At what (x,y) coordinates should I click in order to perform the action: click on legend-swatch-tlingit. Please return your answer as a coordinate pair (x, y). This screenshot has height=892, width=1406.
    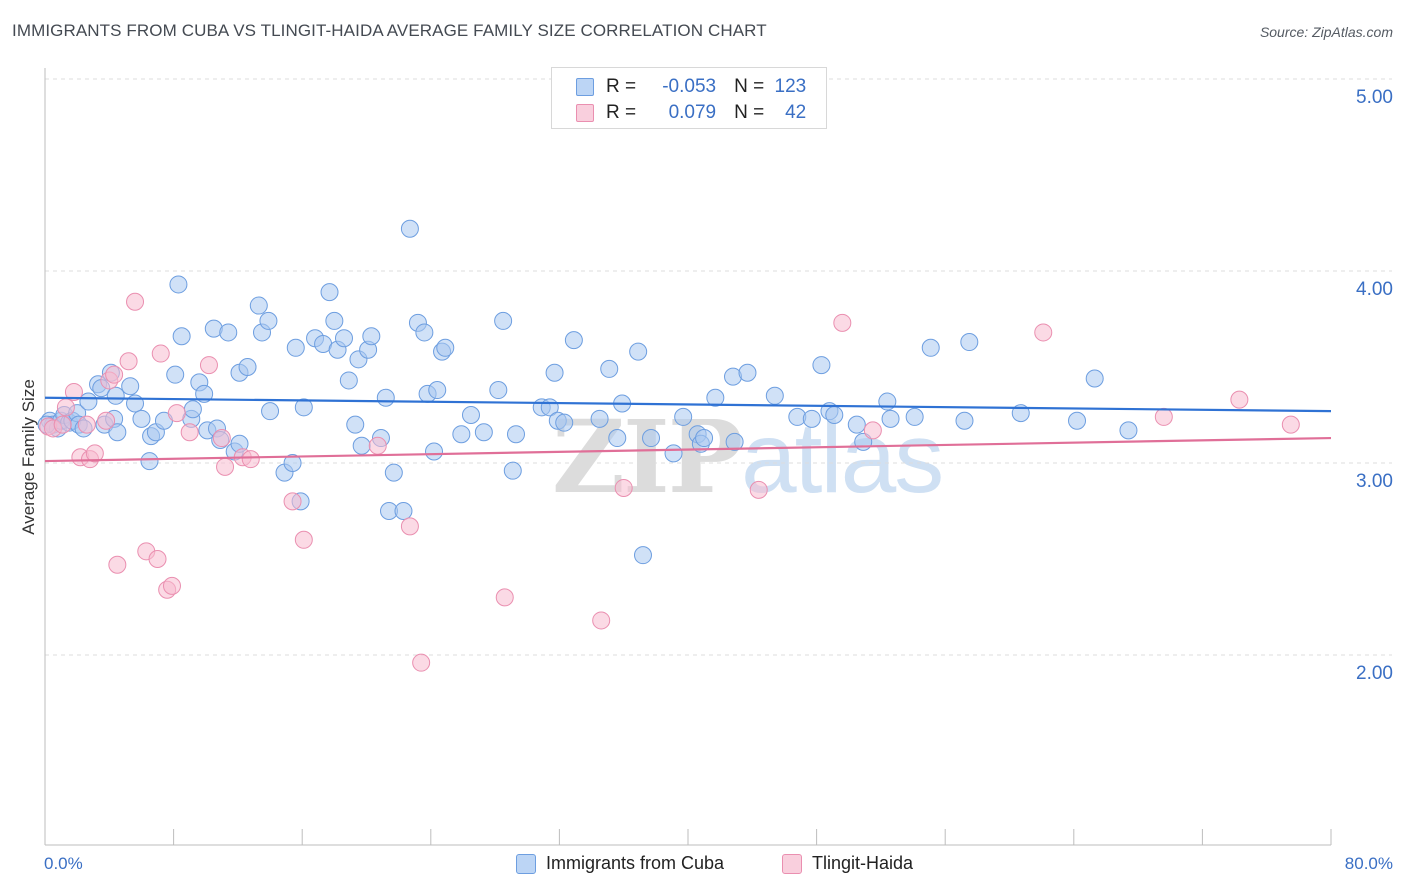
    Looking at the image, I should click on (792, 863).